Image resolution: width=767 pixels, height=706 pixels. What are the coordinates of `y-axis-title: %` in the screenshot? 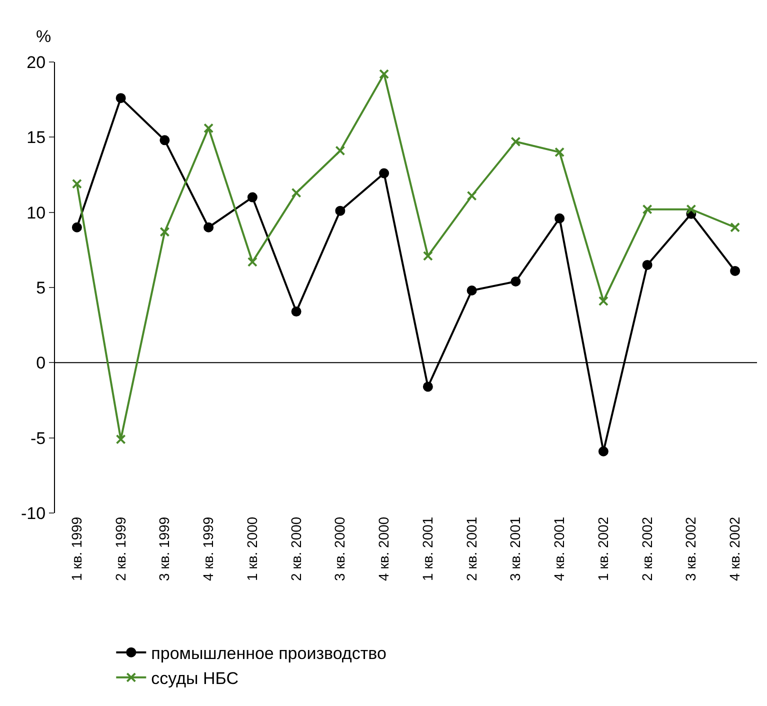 It's located at (44, 36).